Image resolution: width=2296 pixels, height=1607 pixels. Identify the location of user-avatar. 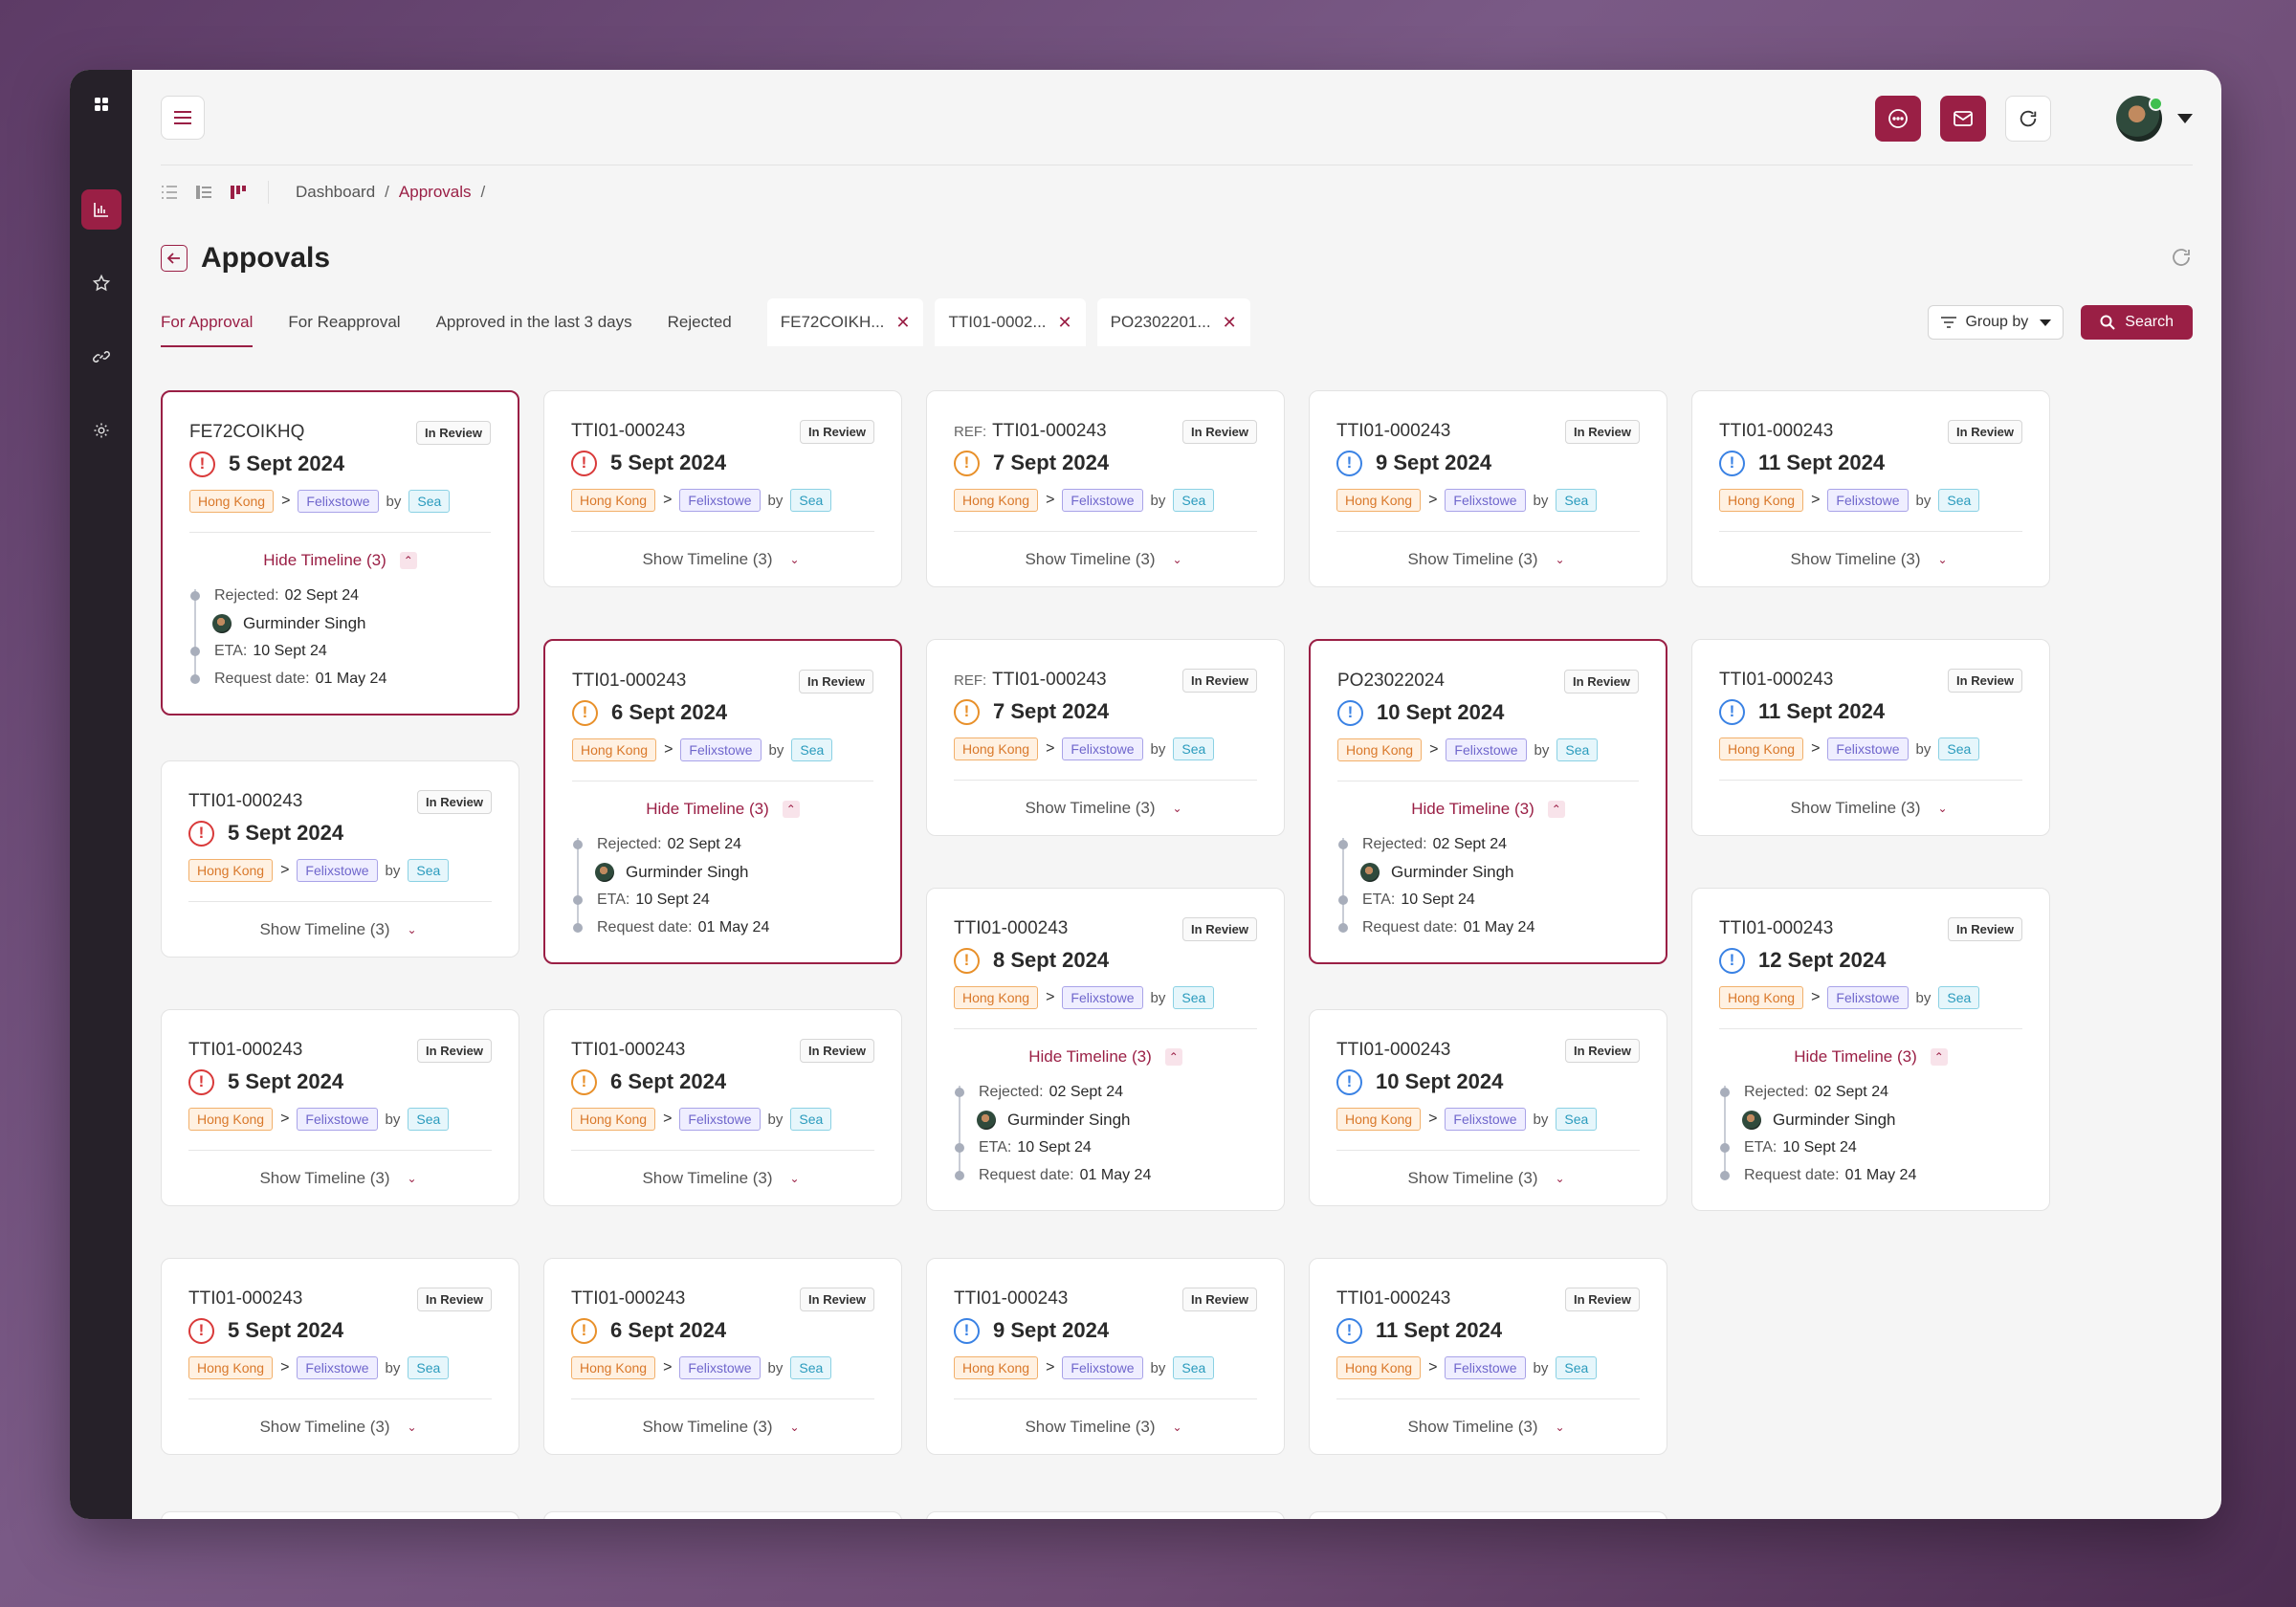
(2139, 119).